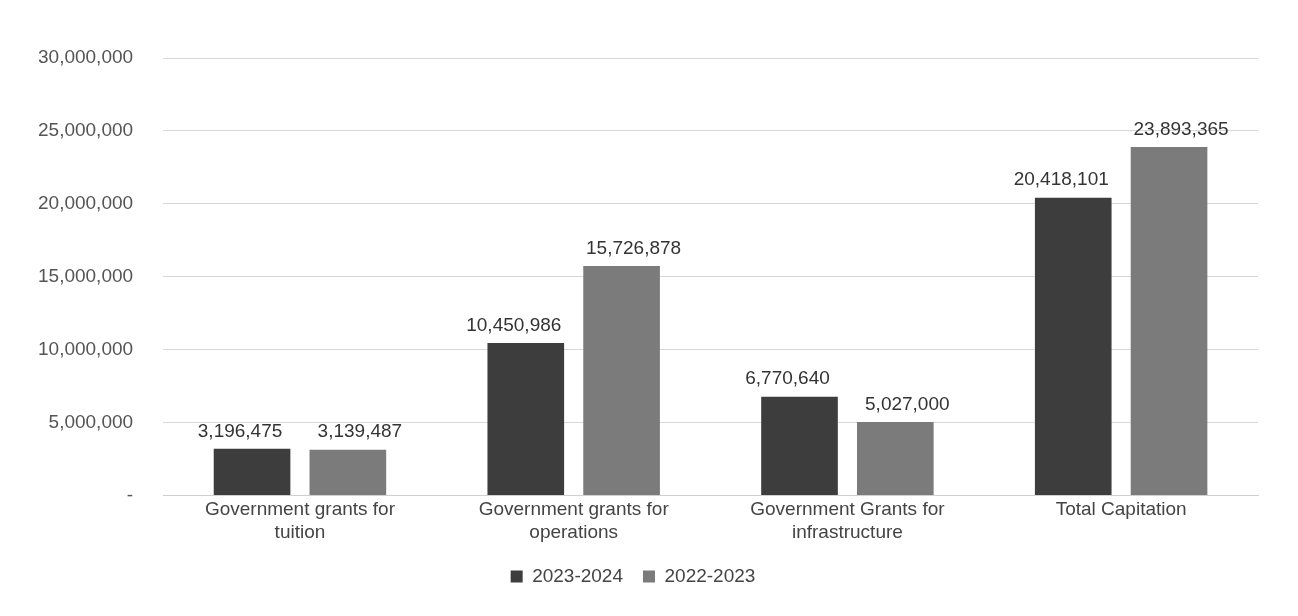 This screenshot has width=1298, height=616. I want to click on y-tick-label: 10,000,000, so click(86, 348).